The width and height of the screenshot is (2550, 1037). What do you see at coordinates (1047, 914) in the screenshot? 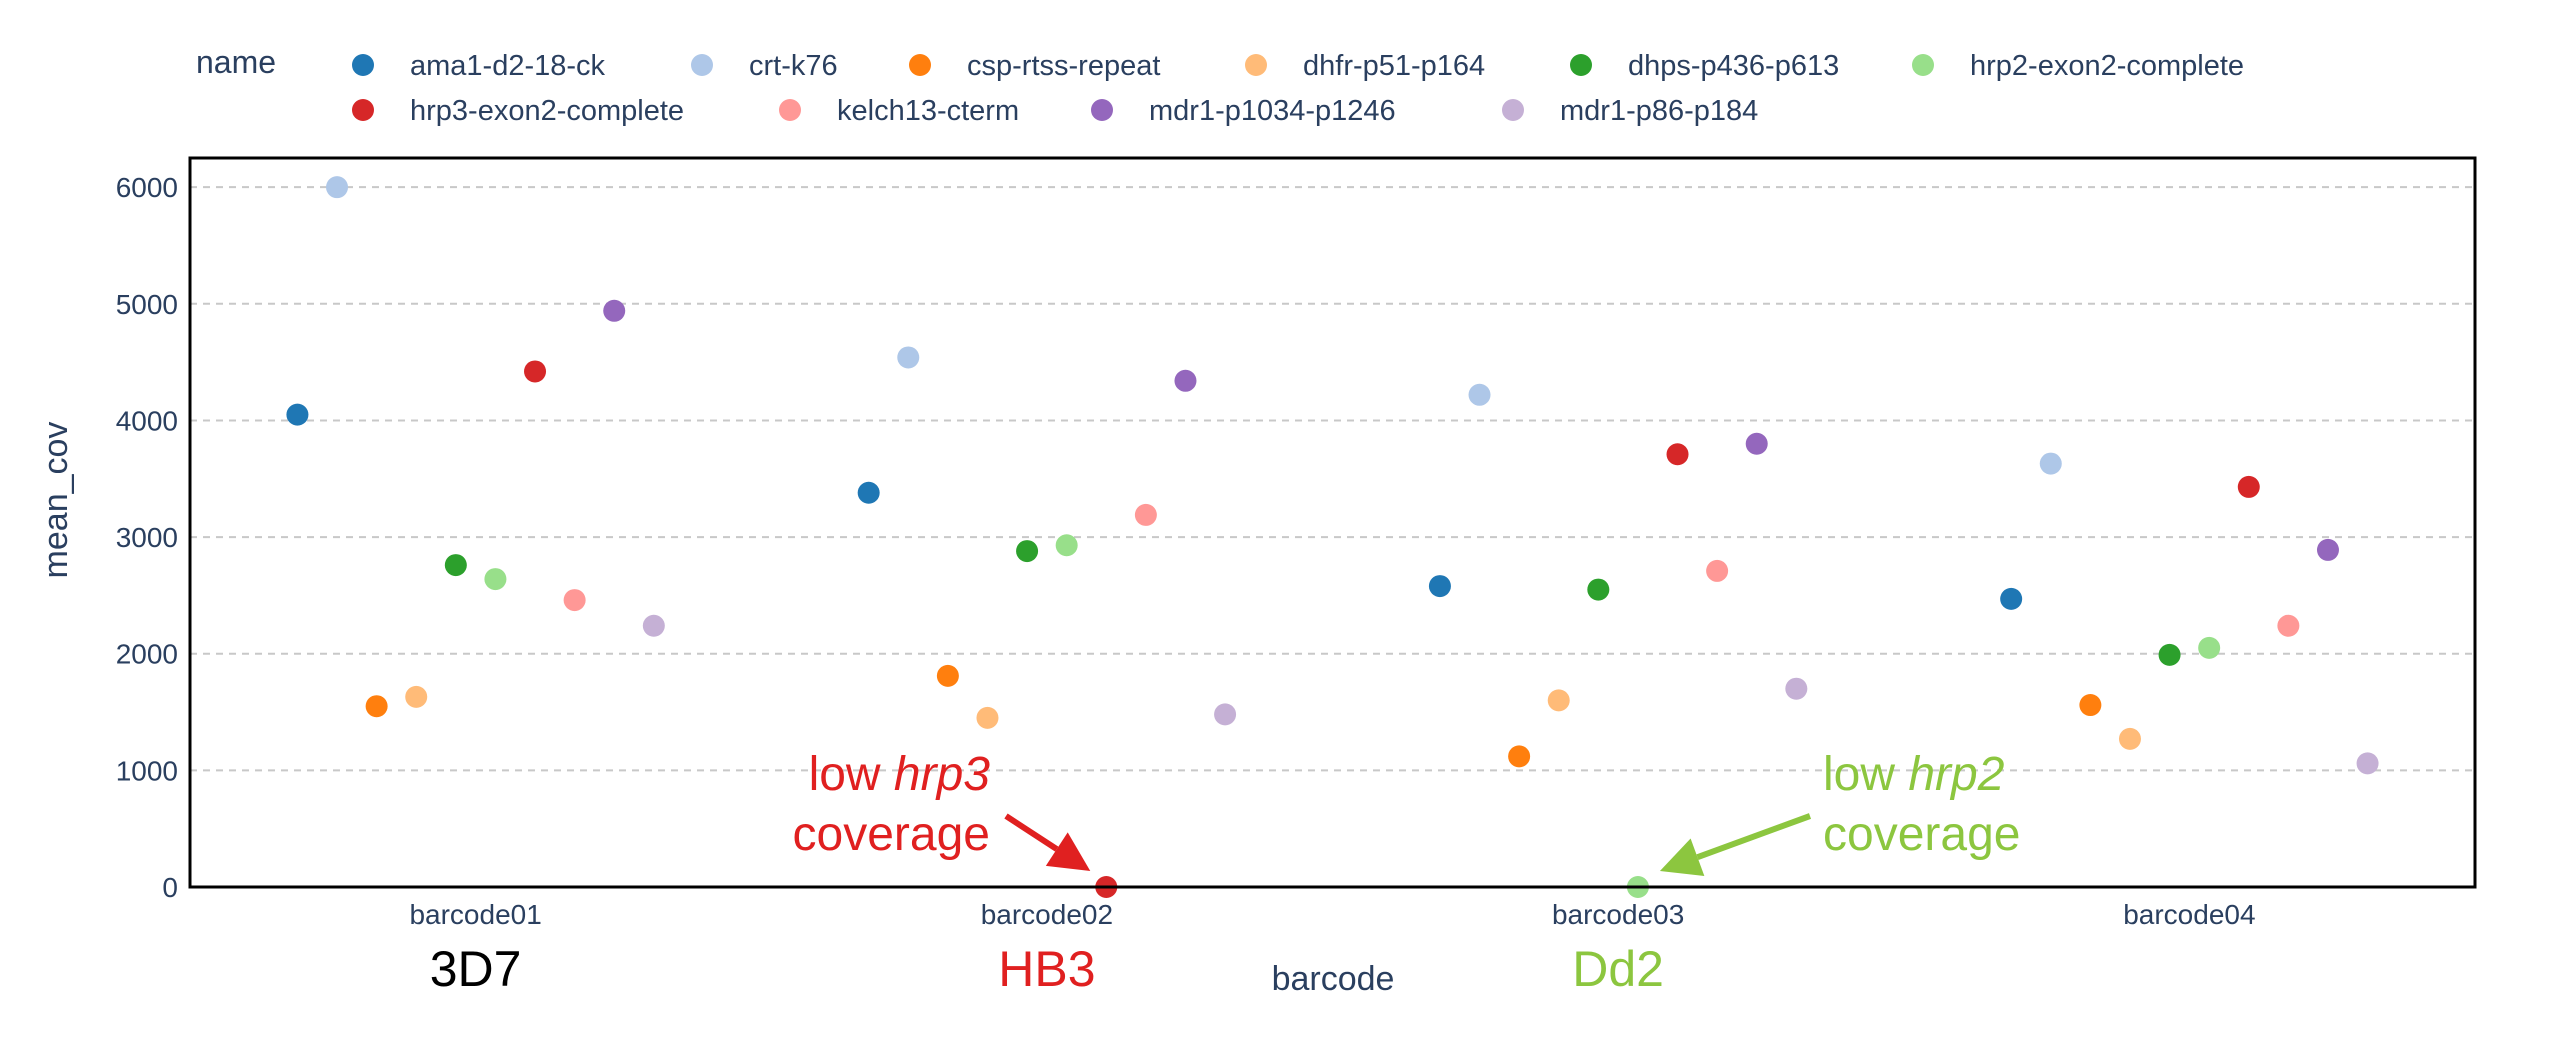
I see `x-tick-label-barcode02: barcode02` at bounding box center [1047, 914].